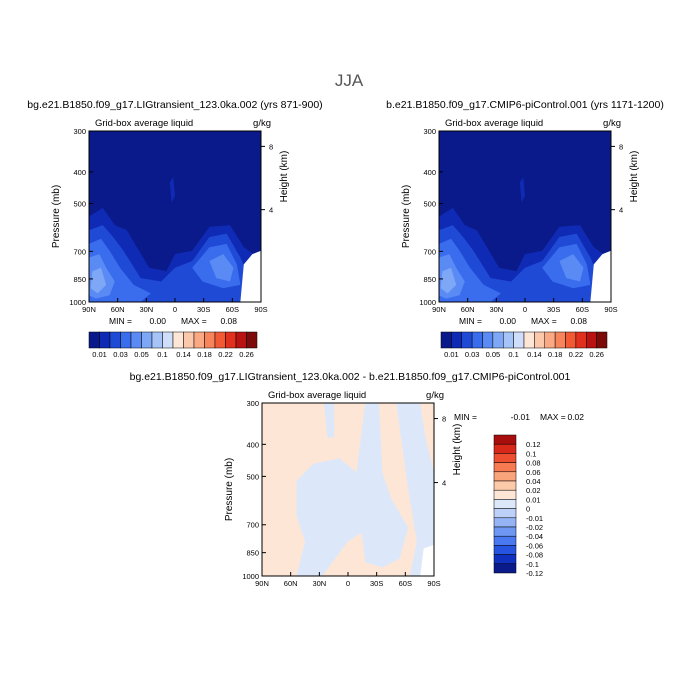  What do you see at coordinates (534, 536) in the screenshot?
I see `colorbar-label: -0.04` at bounding box center [534, 536].